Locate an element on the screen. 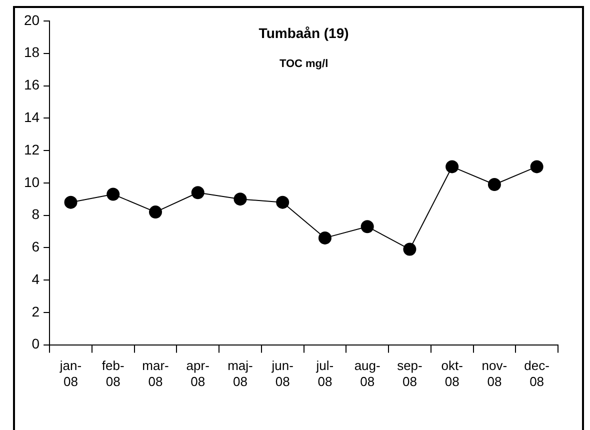 This screenshot has height=430, width=590. y-tick-label: 0 is located at coordinates (36, 344).